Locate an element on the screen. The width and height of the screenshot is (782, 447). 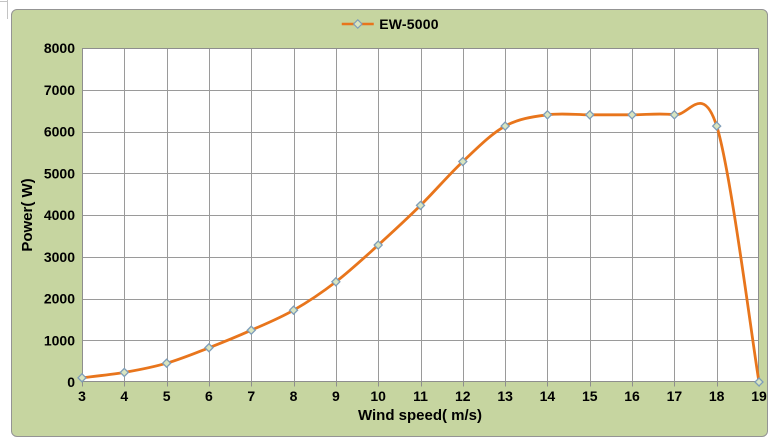
y-tick-label: 8000 is located at coordinates (59, 48).